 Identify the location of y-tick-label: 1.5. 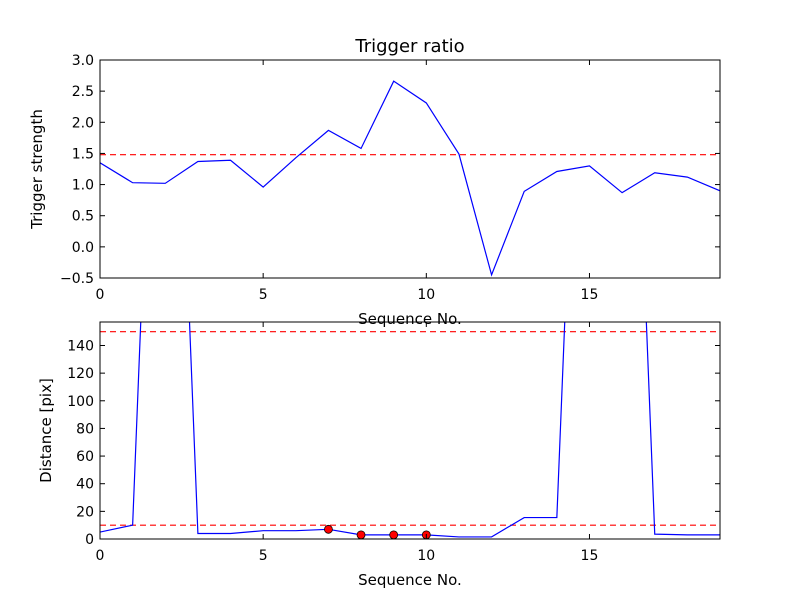
(83, 154).